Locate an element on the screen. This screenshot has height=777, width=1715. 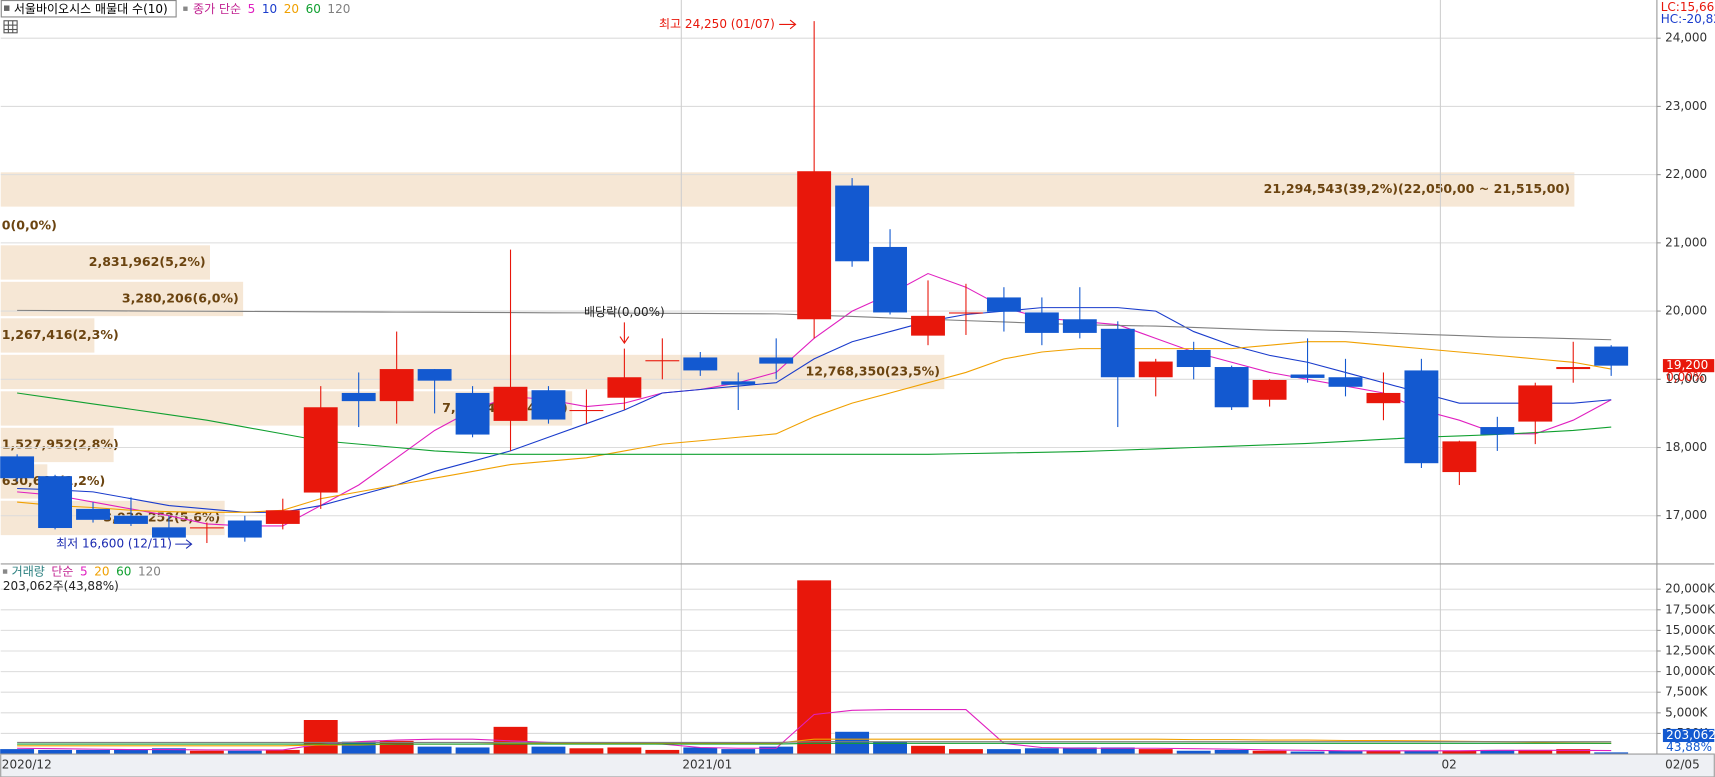
hc-label: HC:-20,82 is located at coordinates (1688, 19).